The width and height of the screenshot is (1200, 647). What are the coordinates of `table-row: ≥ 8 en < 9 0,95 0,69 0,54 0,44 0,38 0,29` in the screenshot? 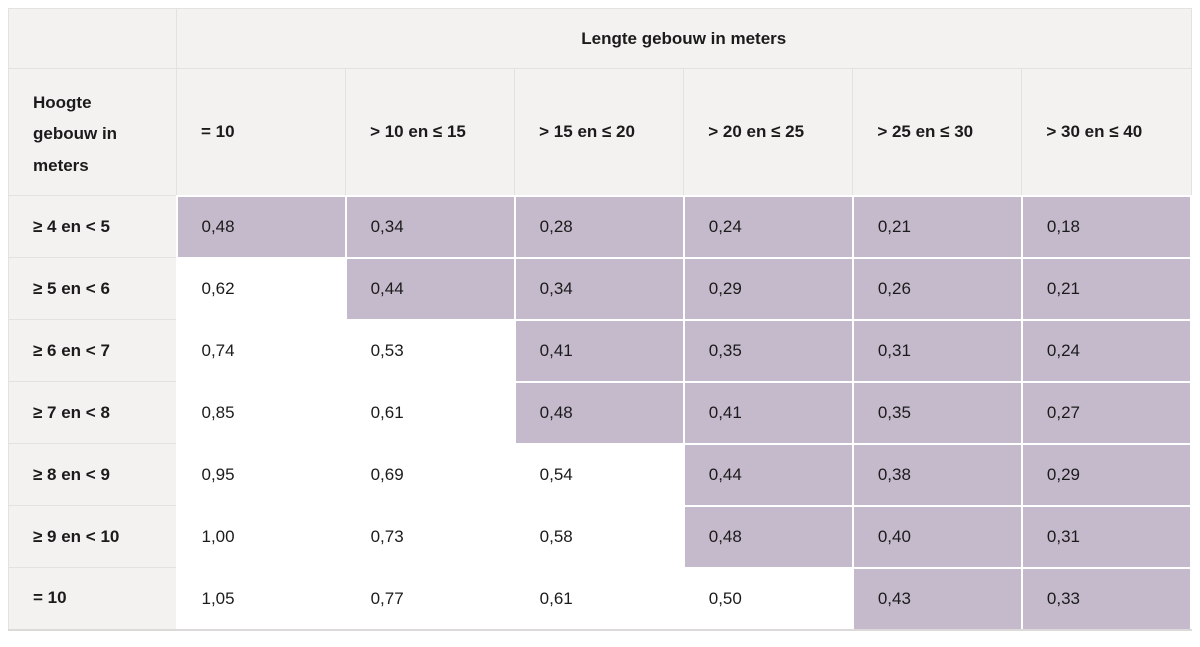 It's located at (600, 474).